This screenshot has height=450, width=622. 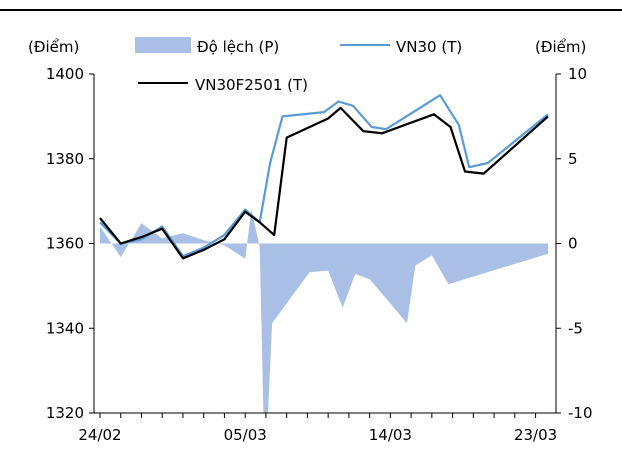 What do you see at coordinates (238, 47) in the screenshot?
I see `legend-label-spread: Độ lệch (P)` at bounding box center [238, 47].